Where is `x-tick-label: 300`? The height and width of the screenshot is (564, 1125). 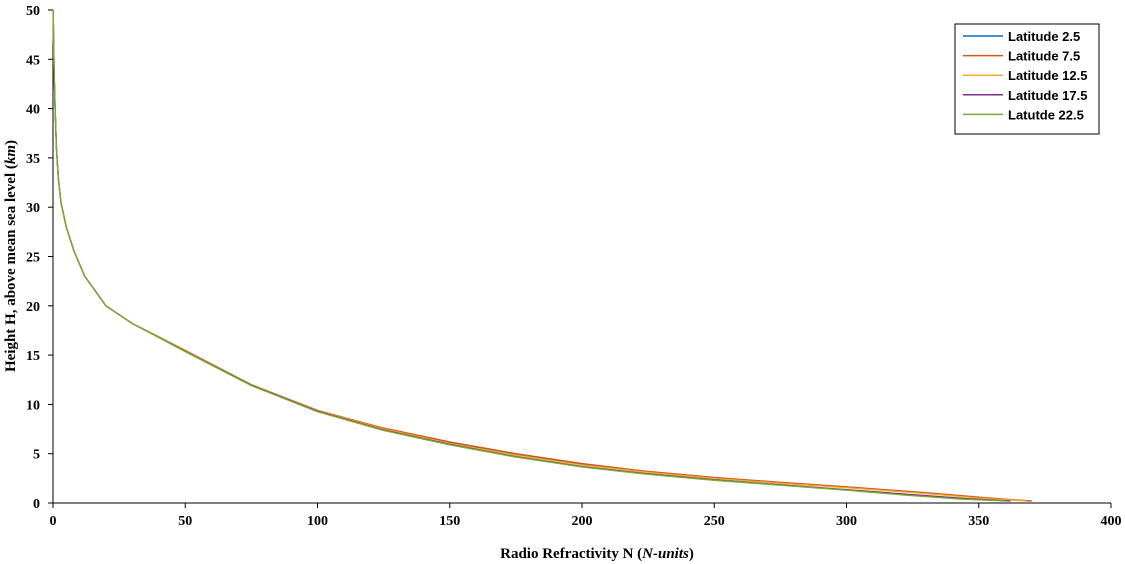 x-tick-label: 300 is located at coordinates (846, 521).